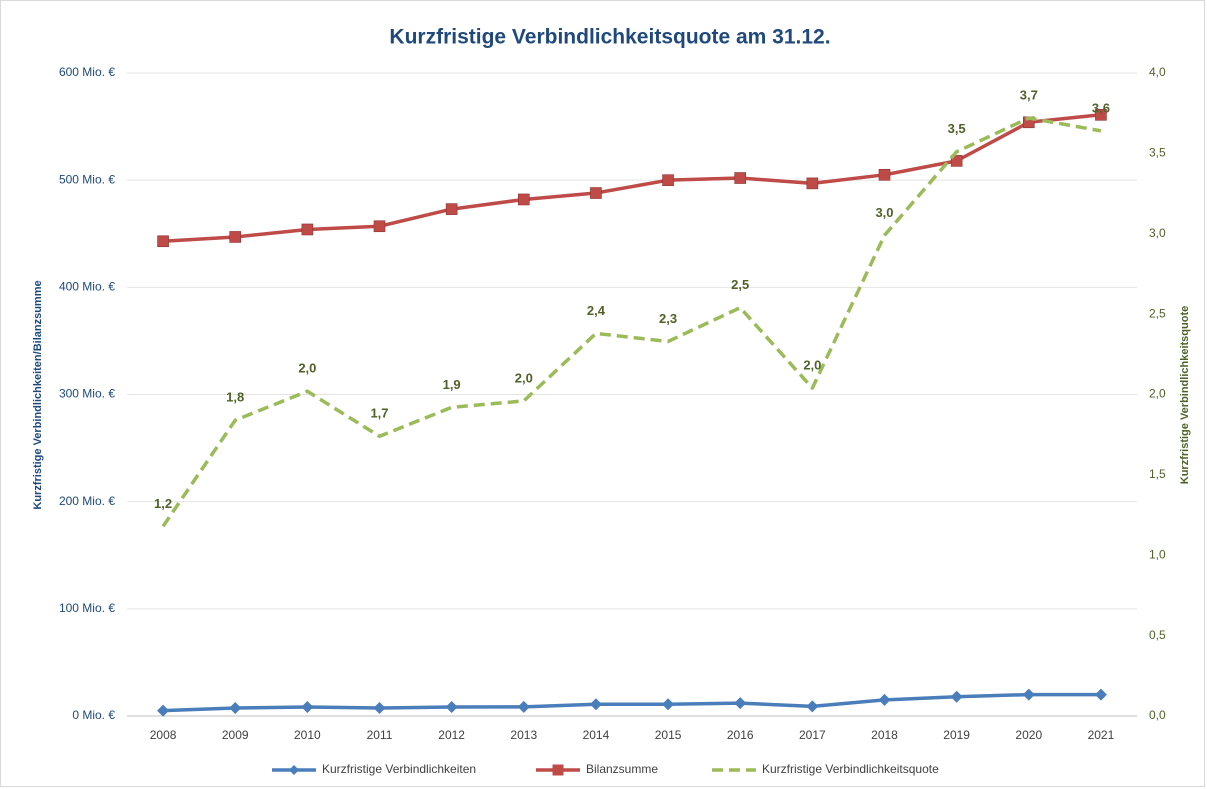  What do you see at coordinates (379, 413) in the screenshot?
I see `data-label: 1,7` at bounding box center [379, 413].